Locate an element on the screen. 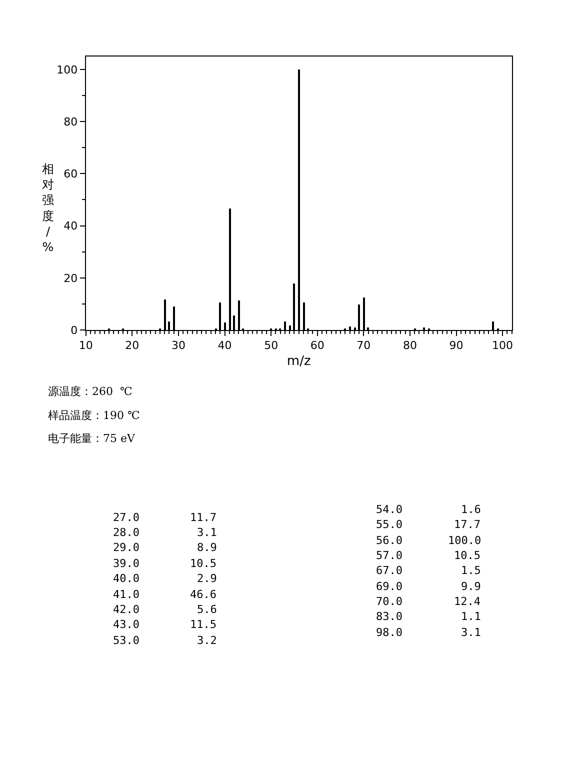 The width and height of the screenshot is (570, 773). text: 28.0 is located at coordinates (126, 532).